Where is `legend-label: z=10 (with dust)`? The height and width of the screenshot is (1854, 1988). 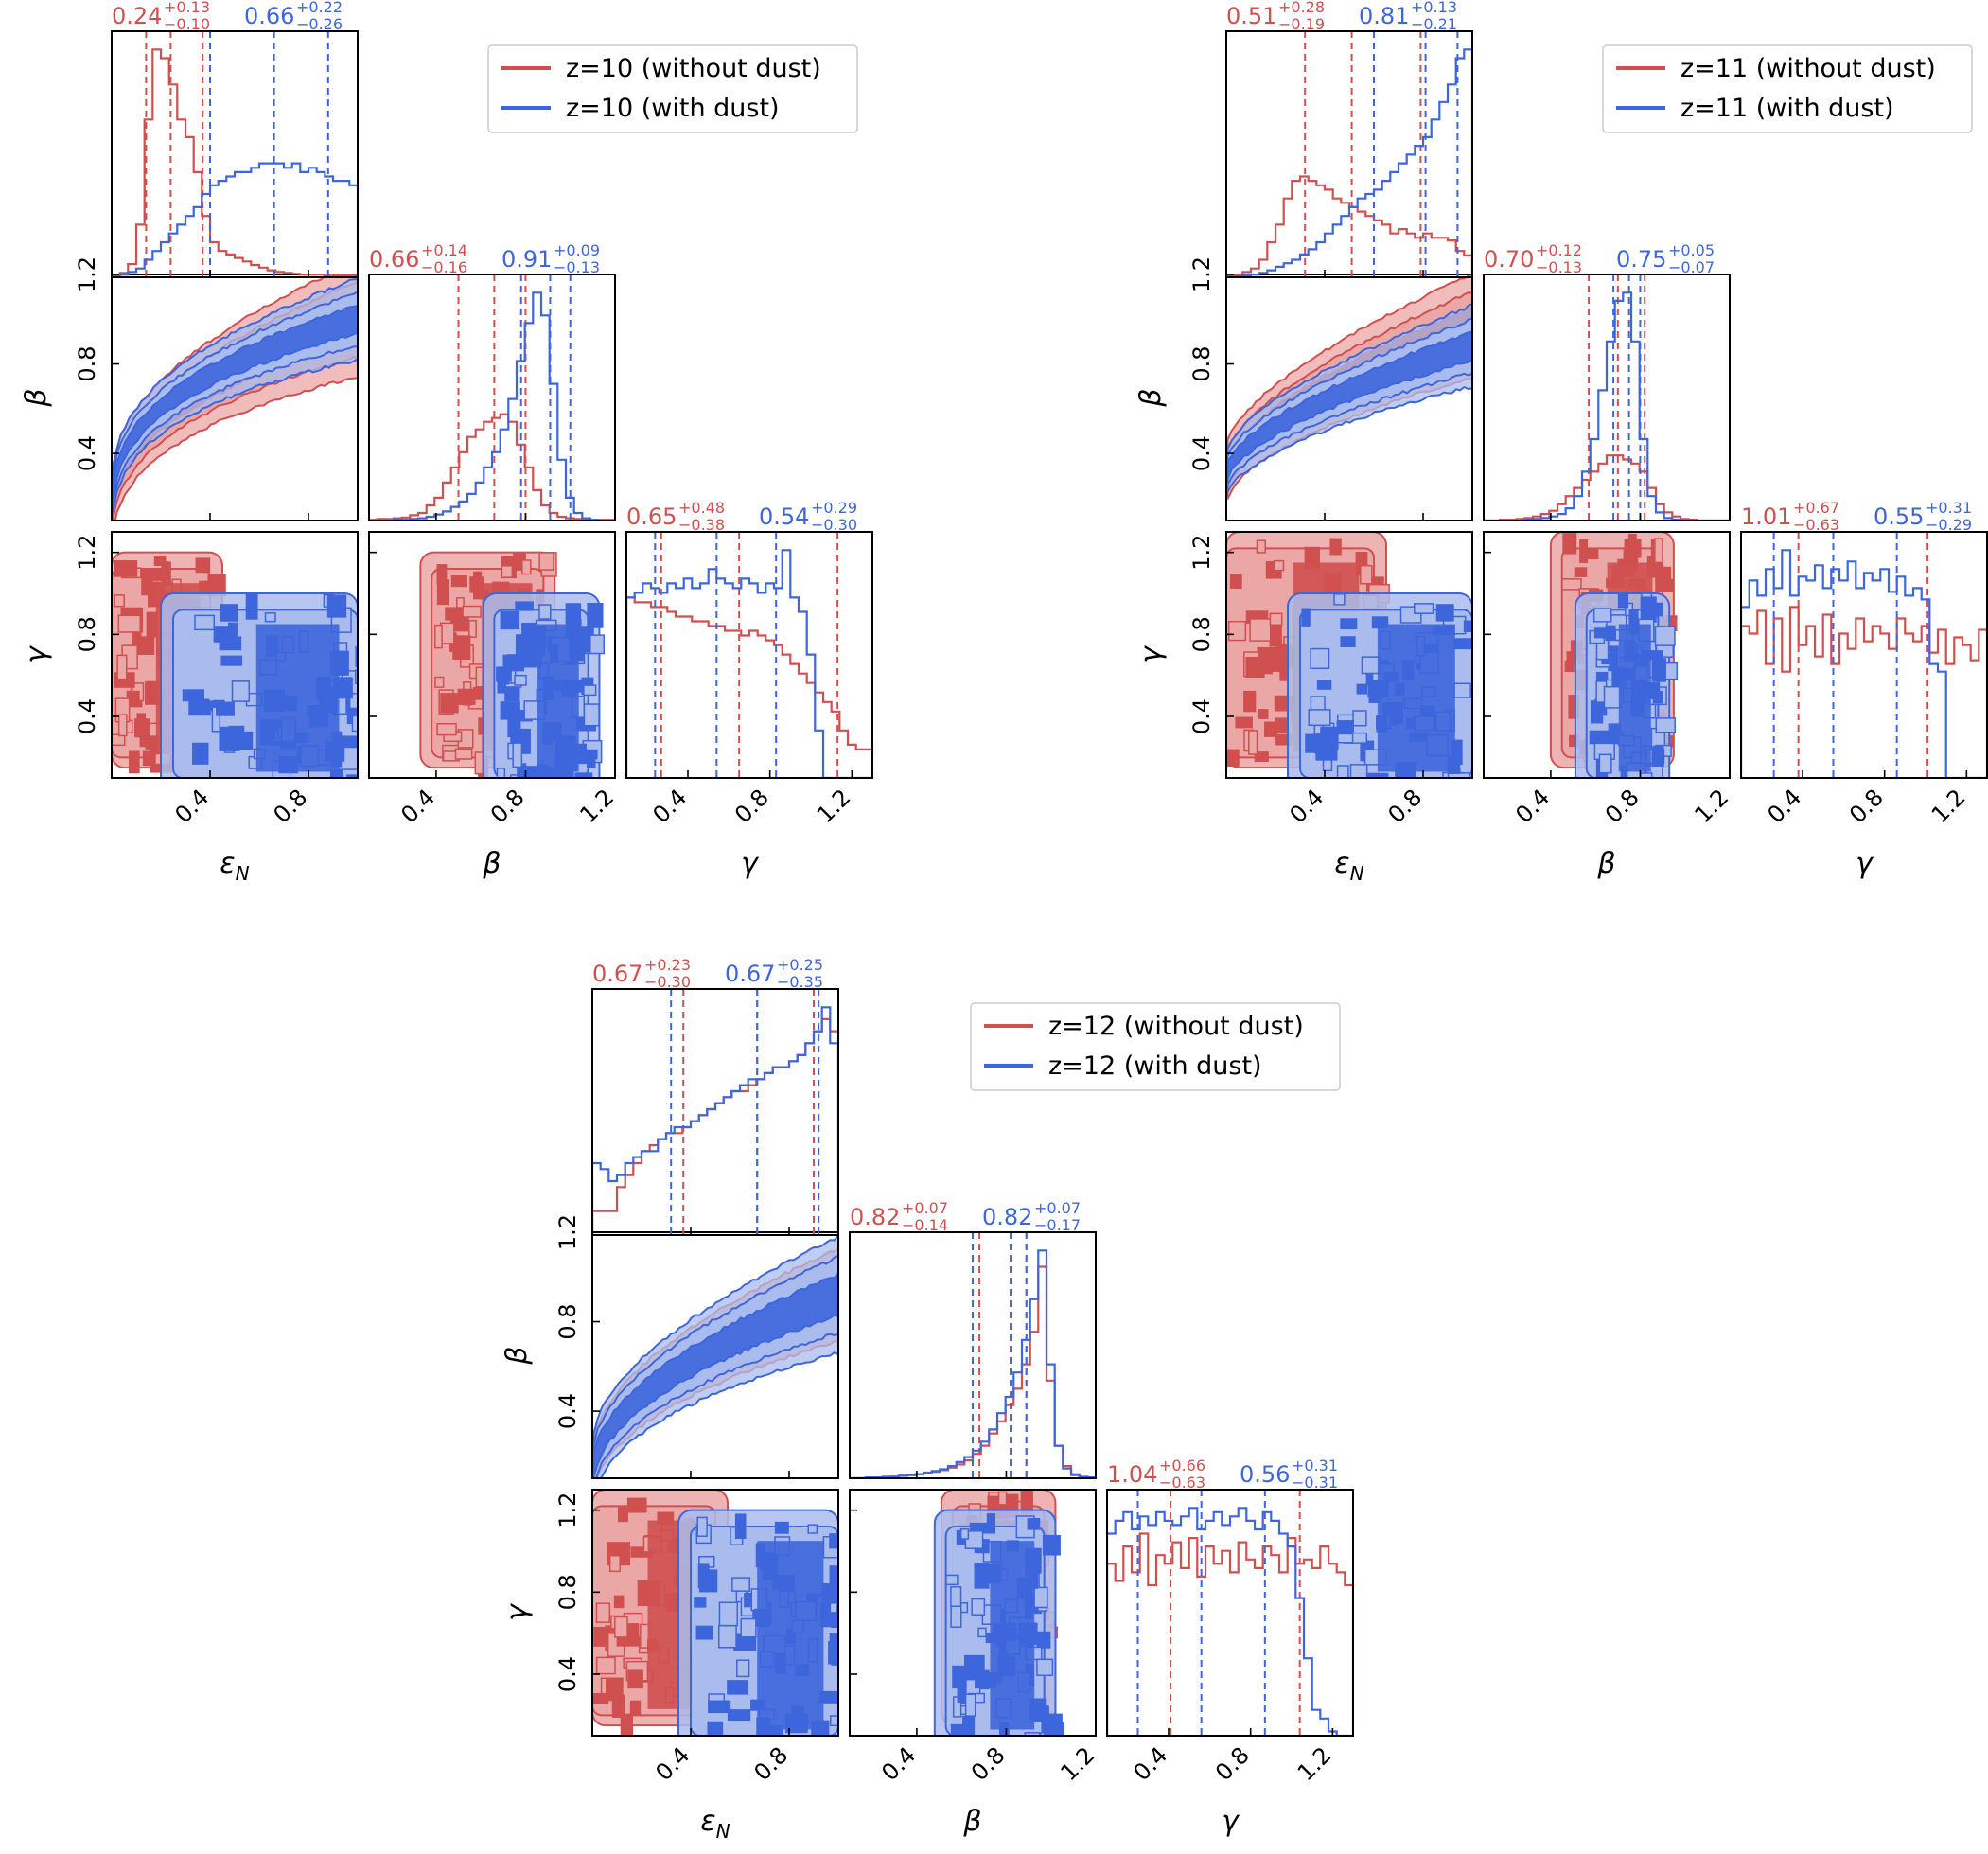 legend-label: z=10 (with dust) is located at coordinates (673, 108).